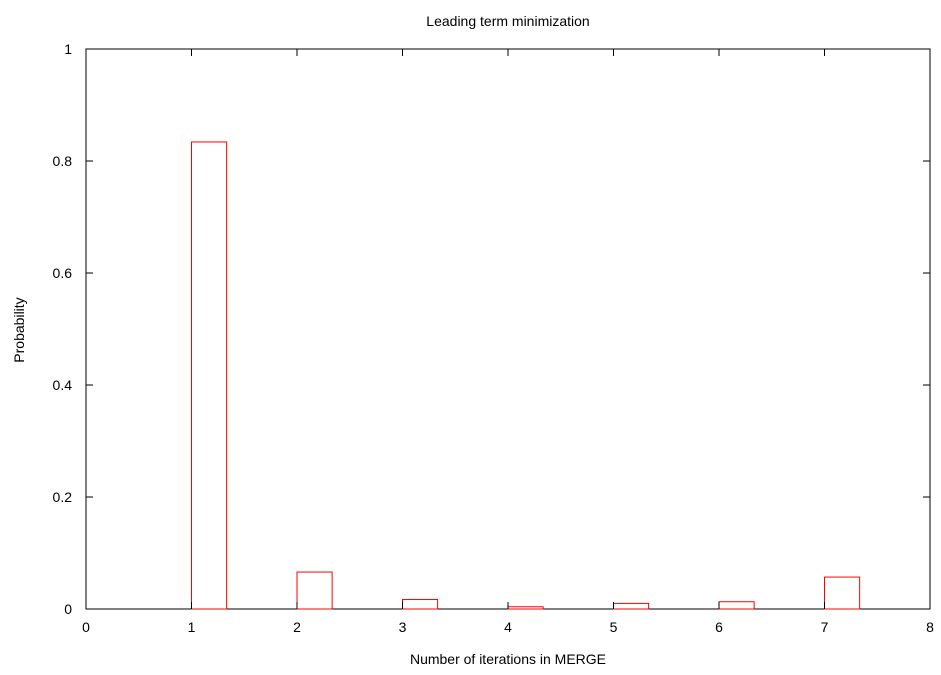  What do you see at coordinates (508, 659) in the screenshot?
I see `x-axis-label: Number of iterations in MERGE` at bounding box center [508, 659].